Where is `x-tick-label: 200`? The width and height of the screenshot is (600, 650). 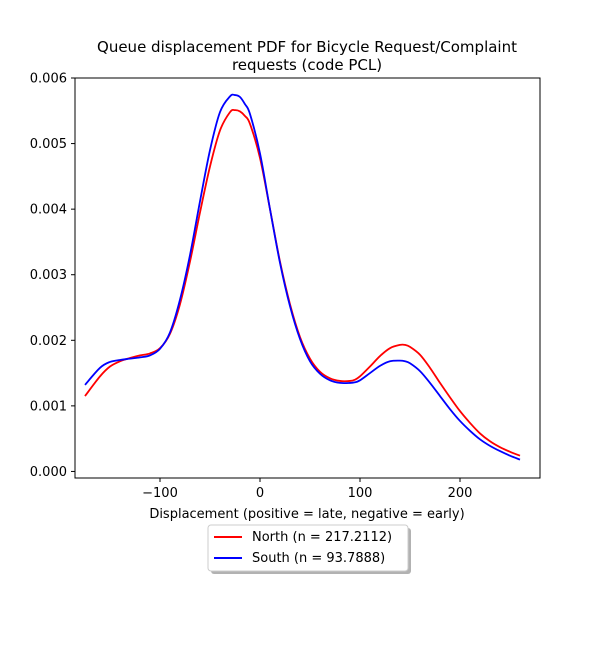
x-tick-label: 200 is located at coordinates (460, 493).